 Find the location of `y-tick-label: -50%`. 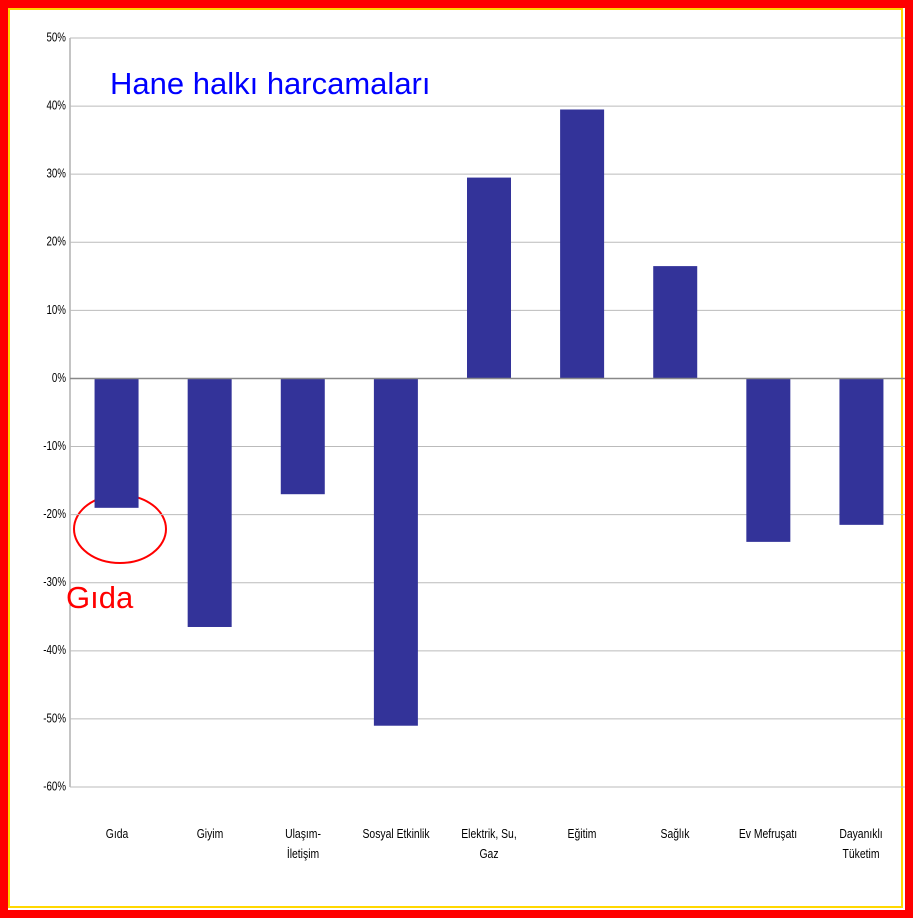

y-tick-label: -50% is located at coordinates (54, 719).